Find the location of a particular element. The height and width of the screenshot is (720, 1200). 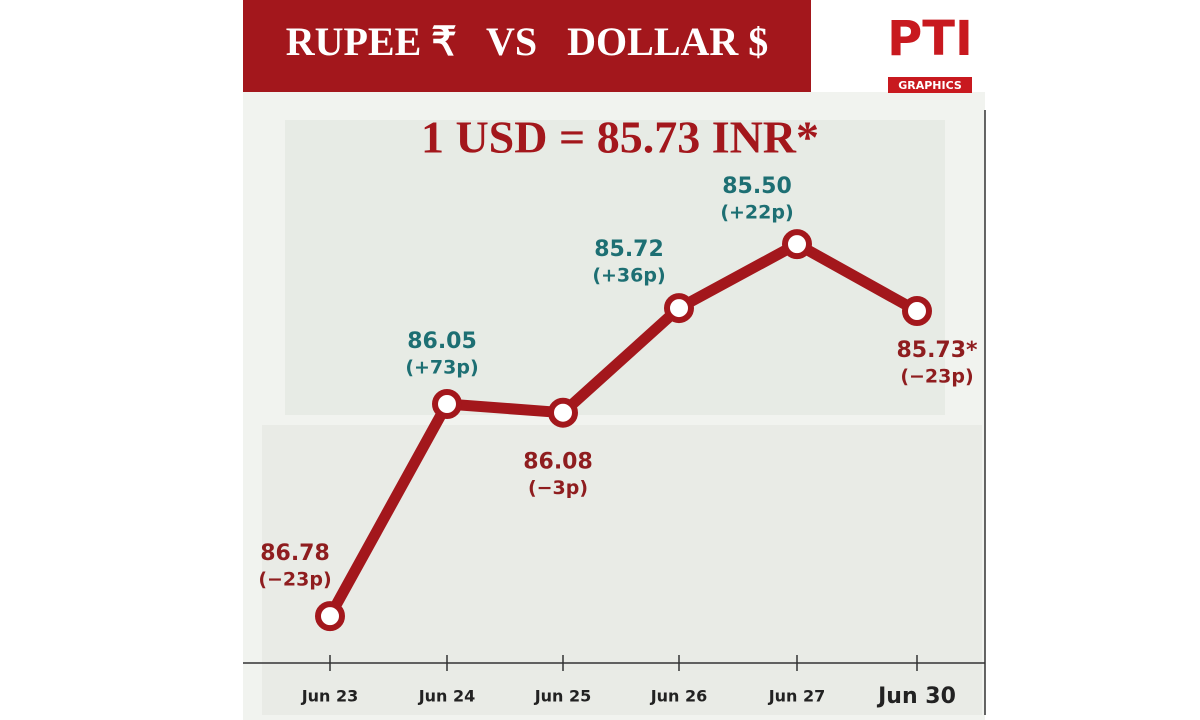

logo: PTI is located at coordinates (930, 39).